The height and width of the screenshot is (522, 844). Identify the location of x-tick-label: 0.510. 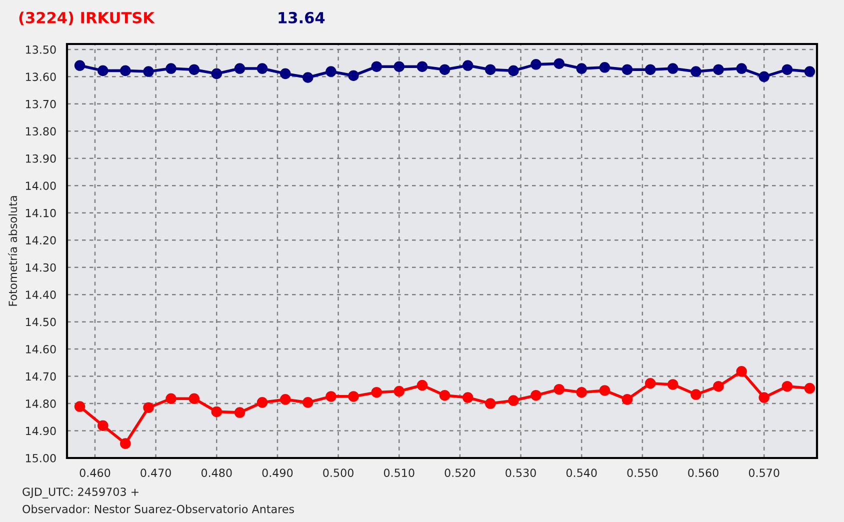
(399, 473).